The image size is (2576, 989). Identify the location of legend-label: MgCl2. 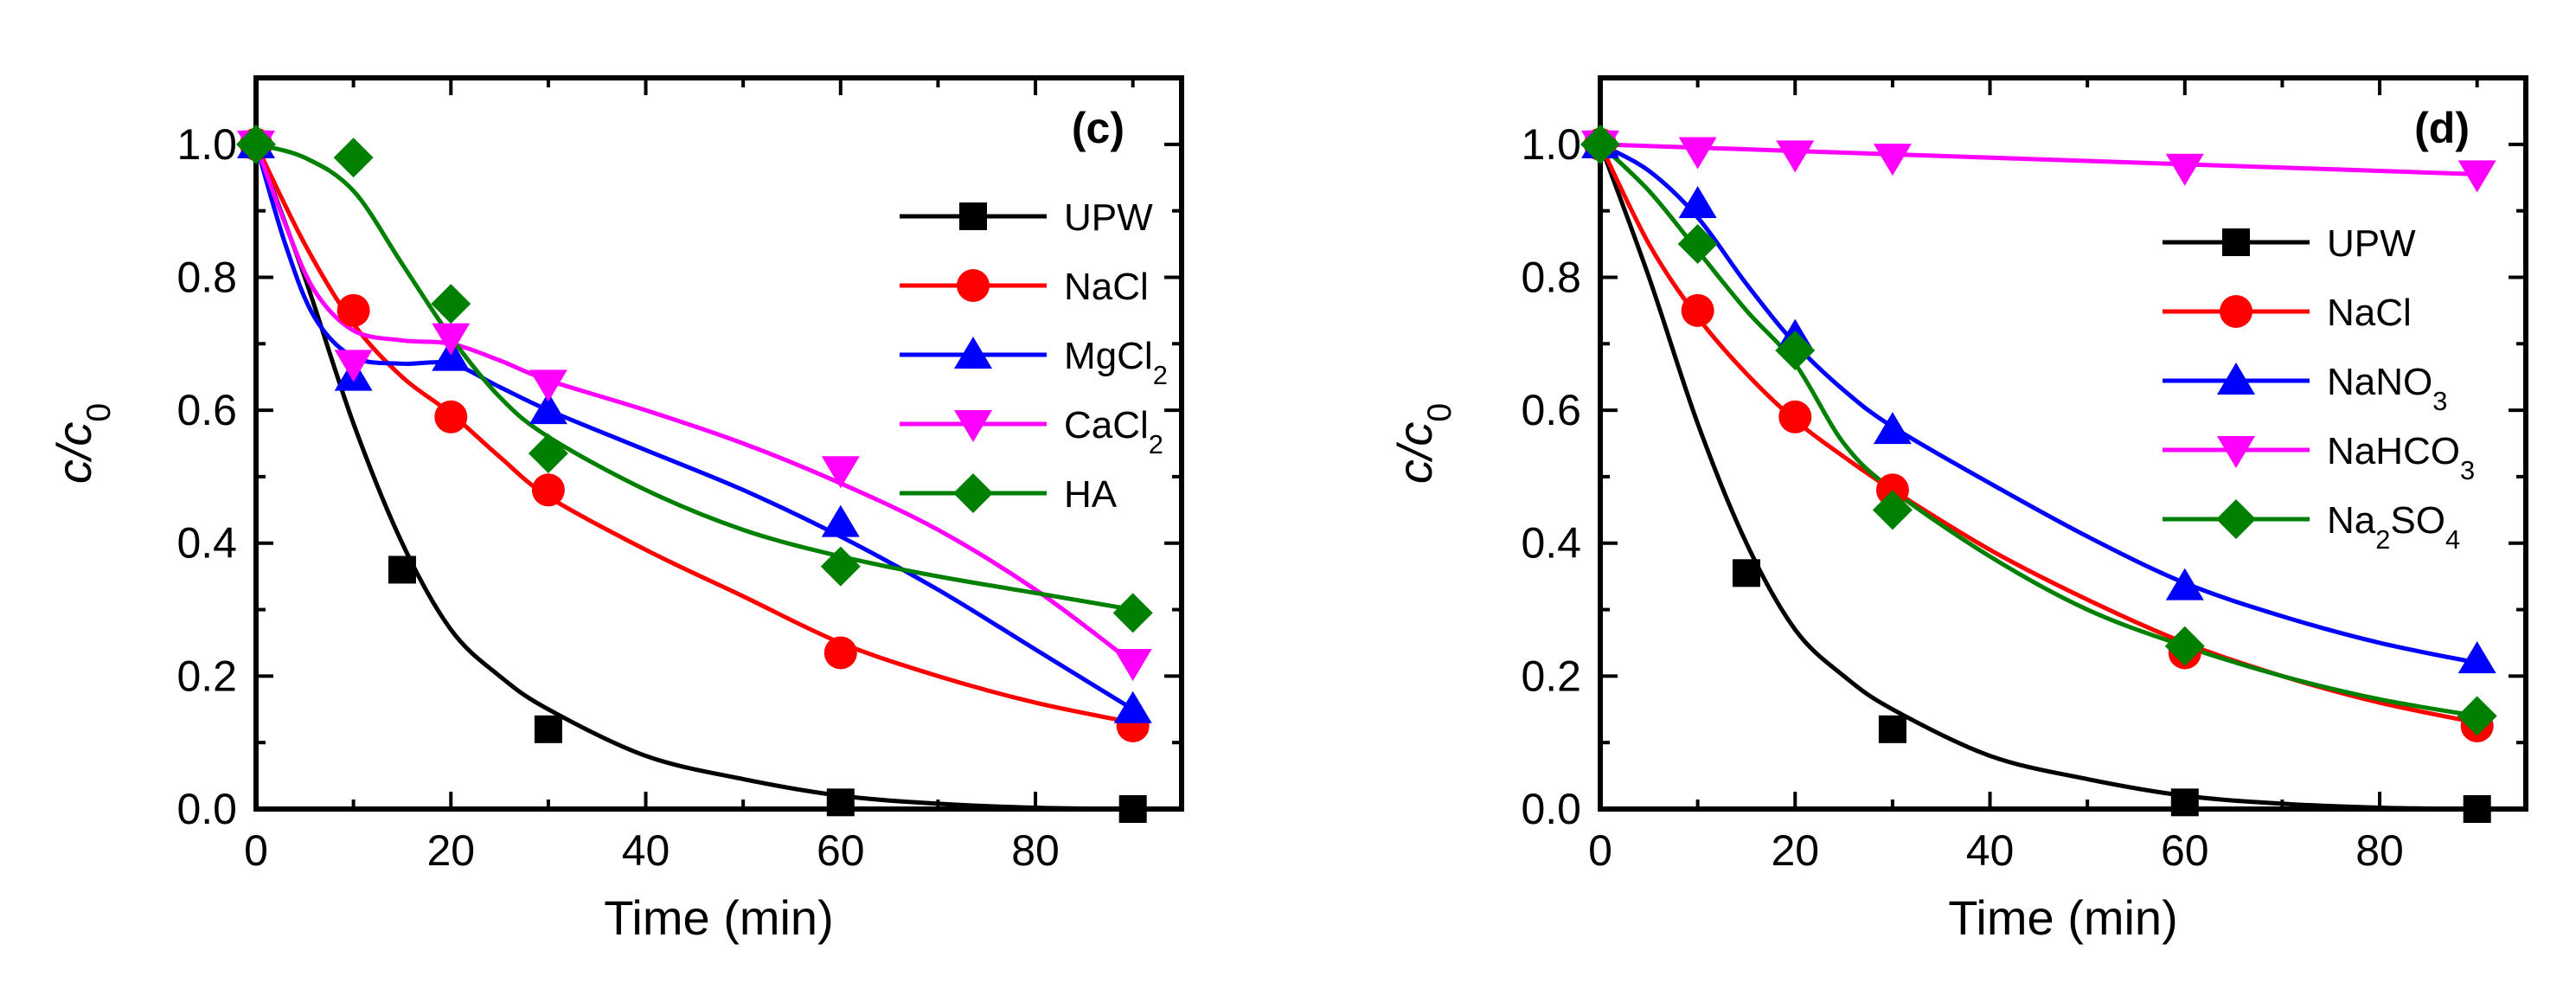
(1116, 363).